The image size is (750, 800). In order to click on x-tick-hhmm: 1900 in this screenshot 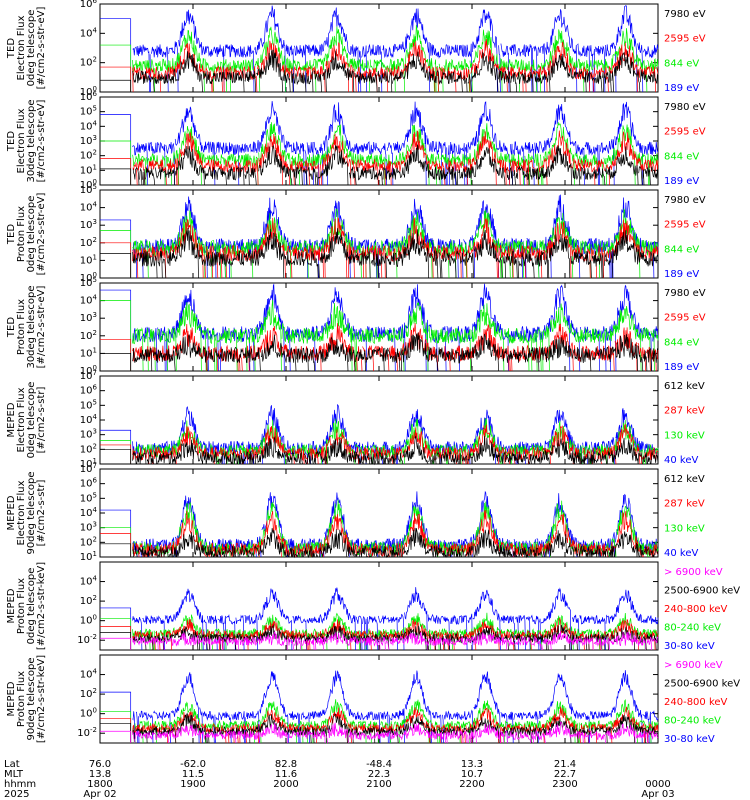, I will do `click(192, 784)`.